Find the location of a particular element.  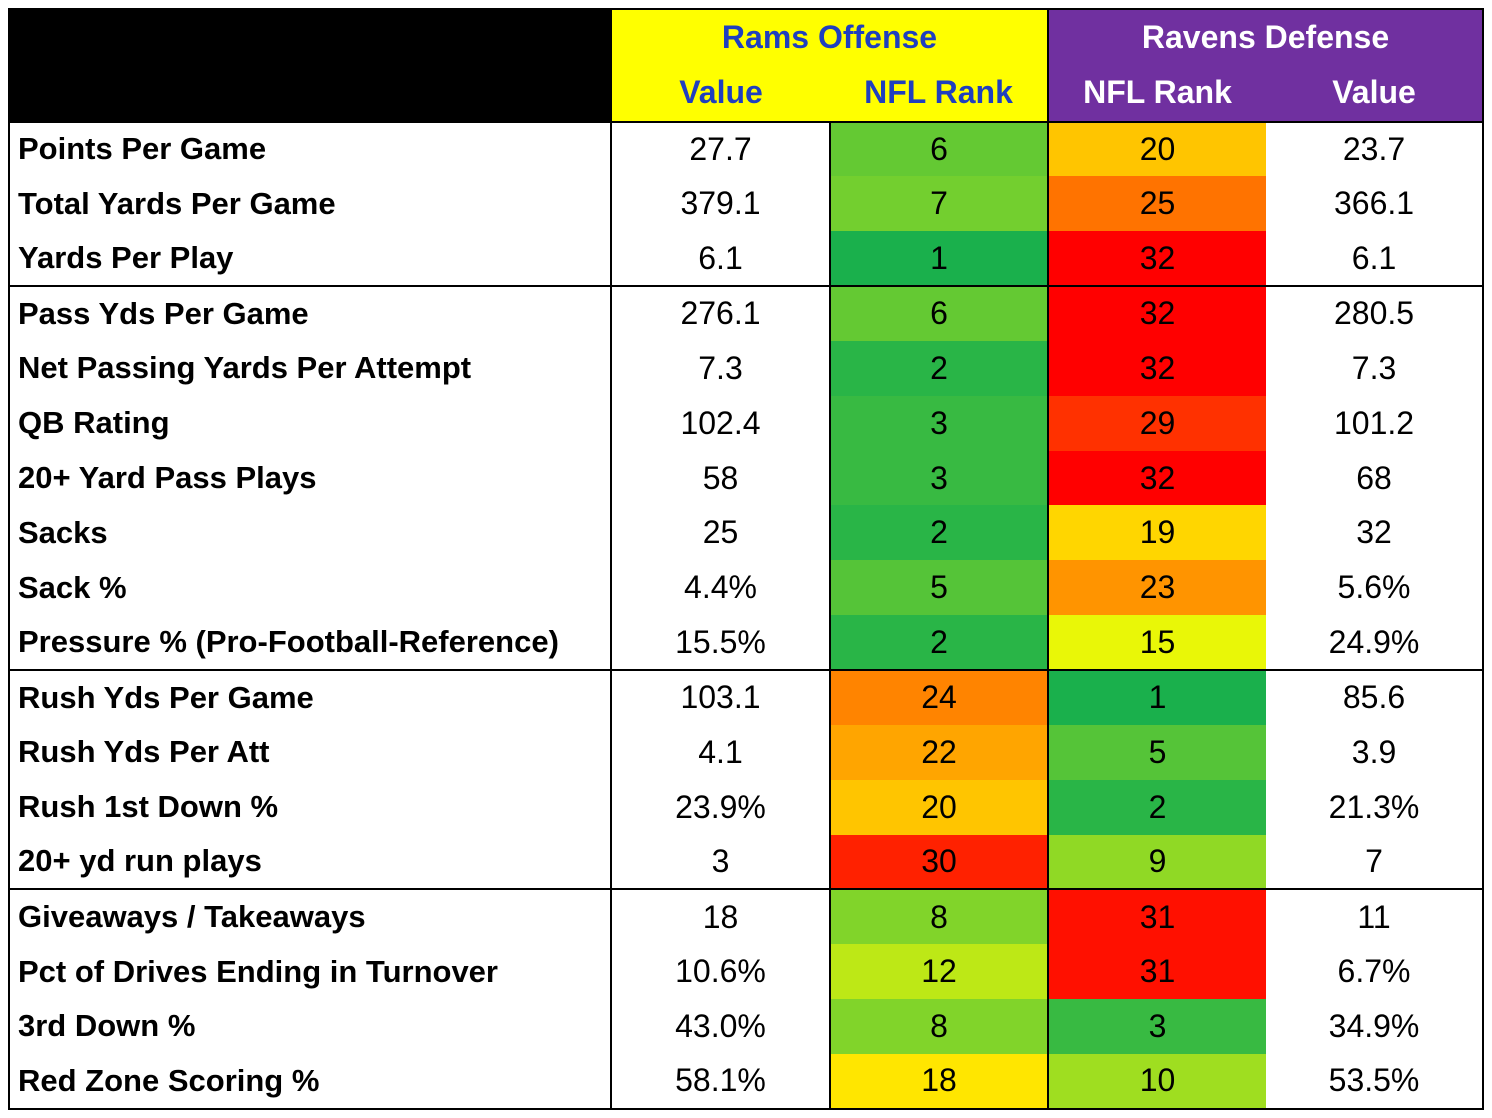

stat-label: Sack % is located at coordinates (310, 588).